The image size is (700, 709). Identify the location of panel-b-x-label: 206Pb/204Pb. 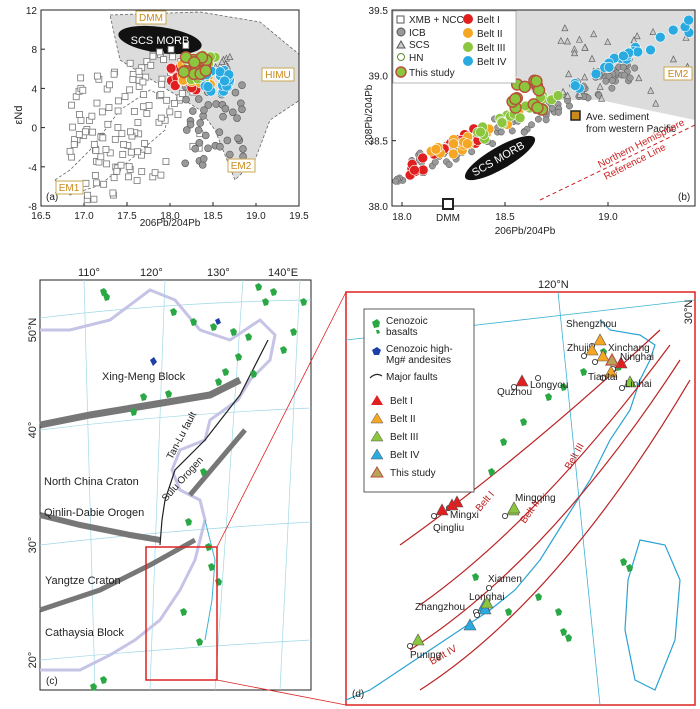
(525, 231).